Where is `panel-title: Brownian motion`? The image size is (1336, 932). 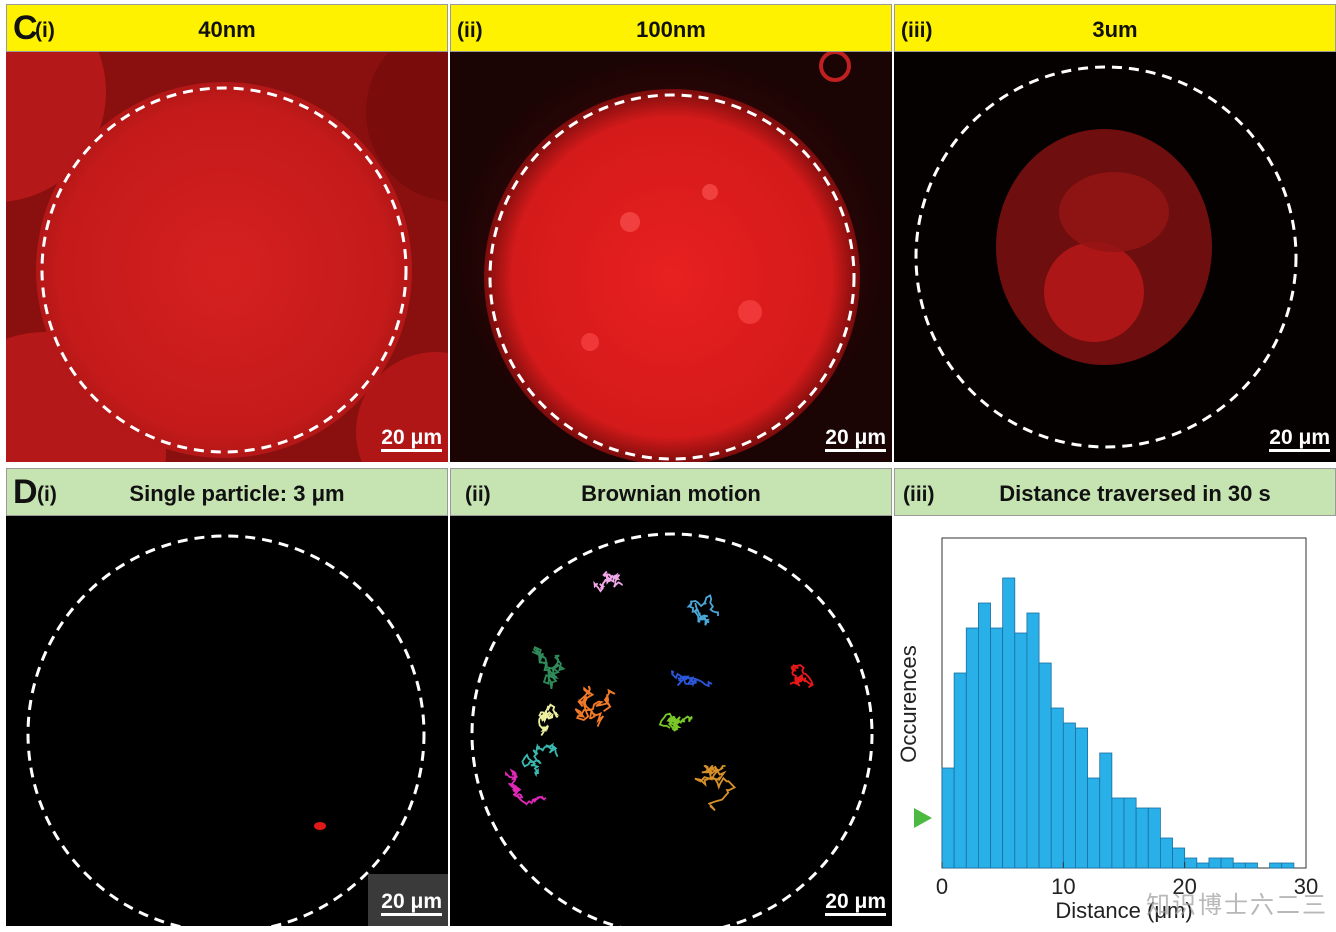 panel-title: Brownian motion is located at coordinates (671, 493).